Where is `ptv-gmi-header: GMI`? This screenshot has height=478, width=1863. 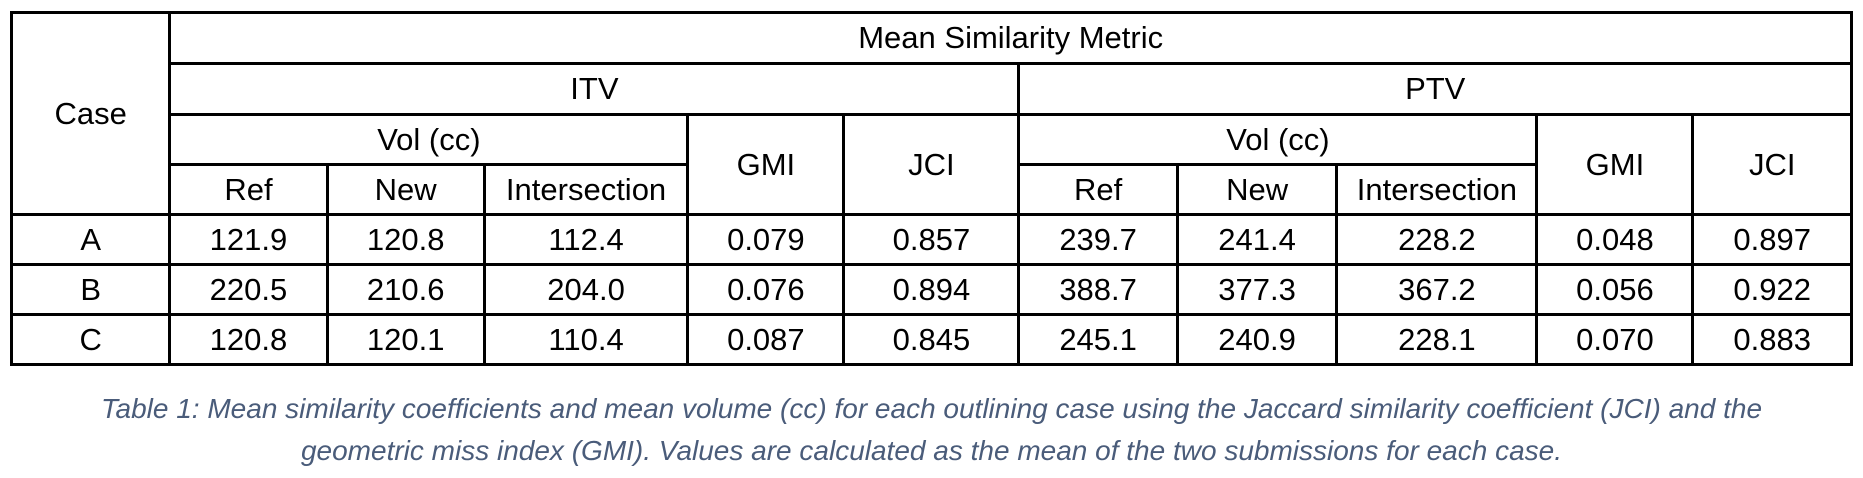 ptv-gmi-header: GMI is located at coordinates (1615, 164).